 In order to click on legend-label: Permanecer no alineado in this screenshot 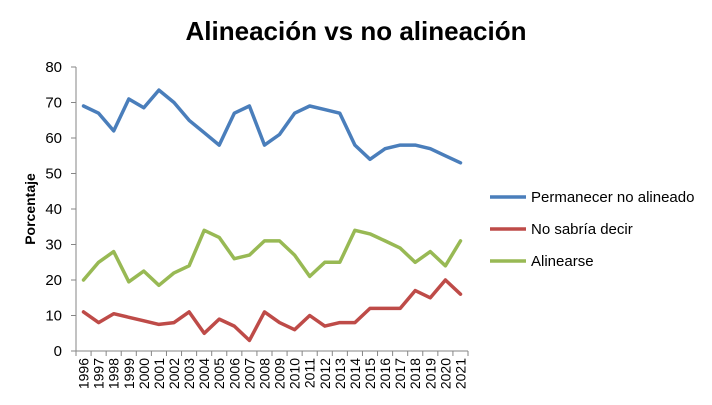, I will do `click(612, 197)`.